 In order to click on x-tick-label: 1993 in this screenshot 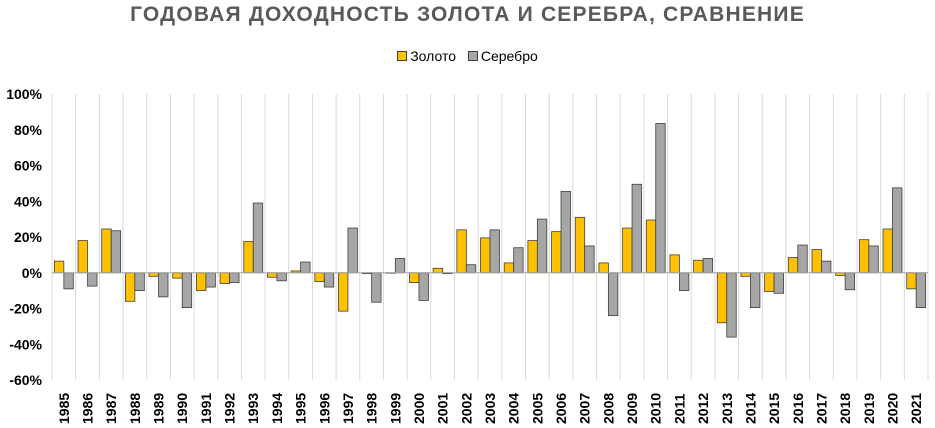, I will do `click(253, 408)`.